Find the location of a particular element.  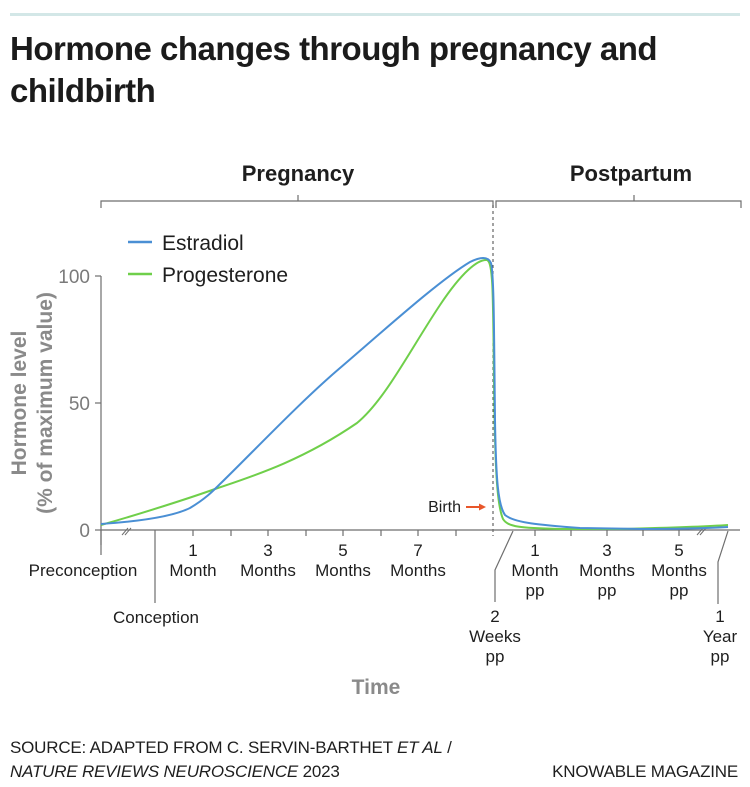

x-label-7-months-unit: Months is located at coordinates (418, 570).